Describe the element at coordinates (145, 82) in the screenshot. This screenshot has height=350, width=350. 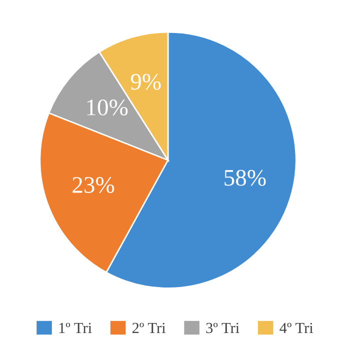
I see `data-label: 9%` at that location.